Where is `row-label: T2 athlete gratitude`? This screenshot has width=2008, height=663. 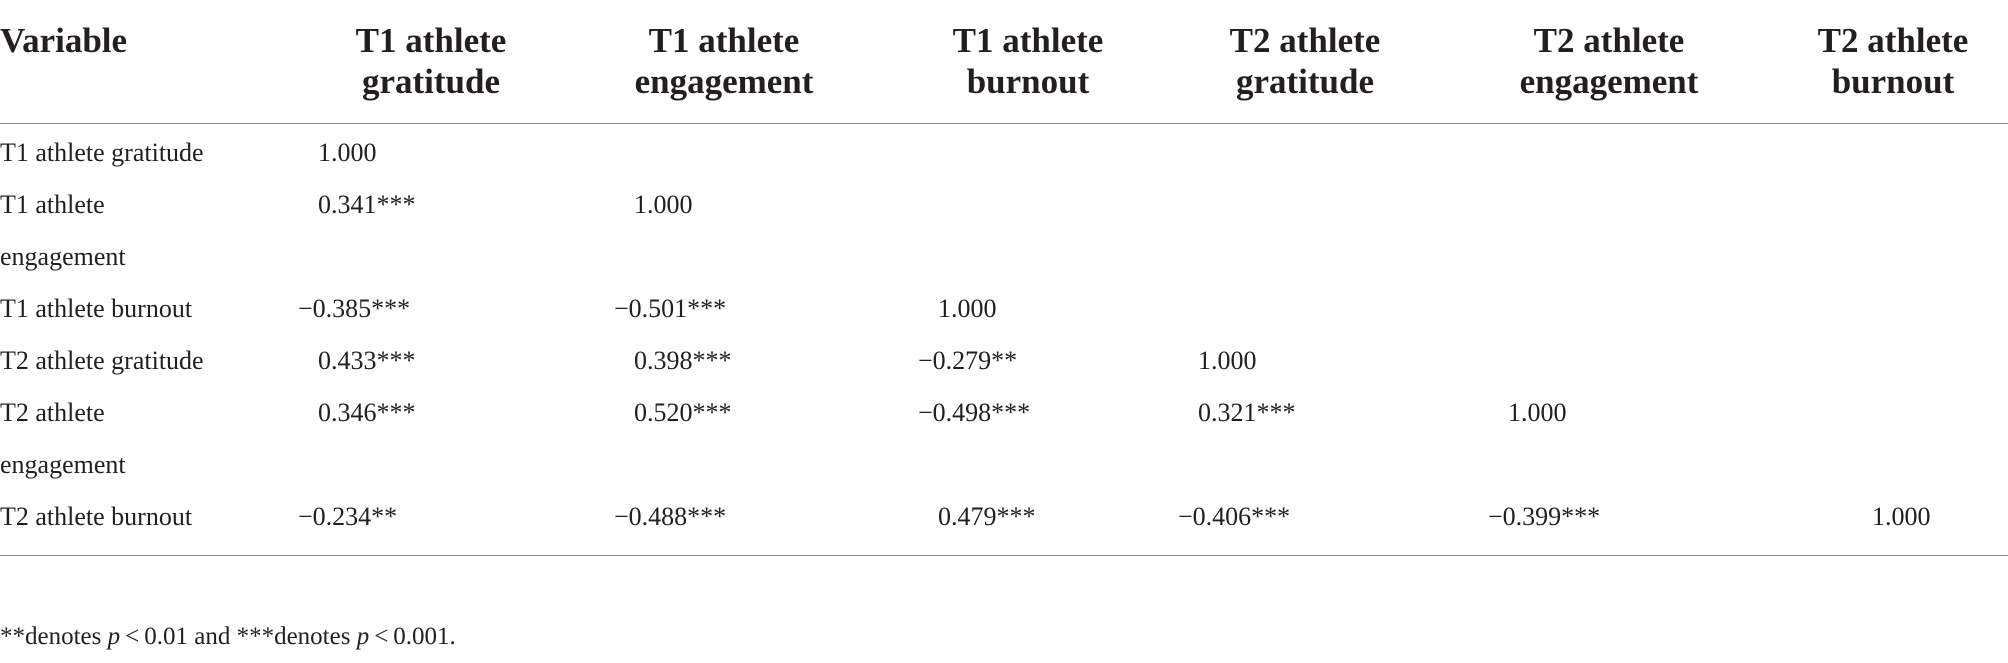
row-label: T2 athlete gratitude is located at coordinates (102, 360).